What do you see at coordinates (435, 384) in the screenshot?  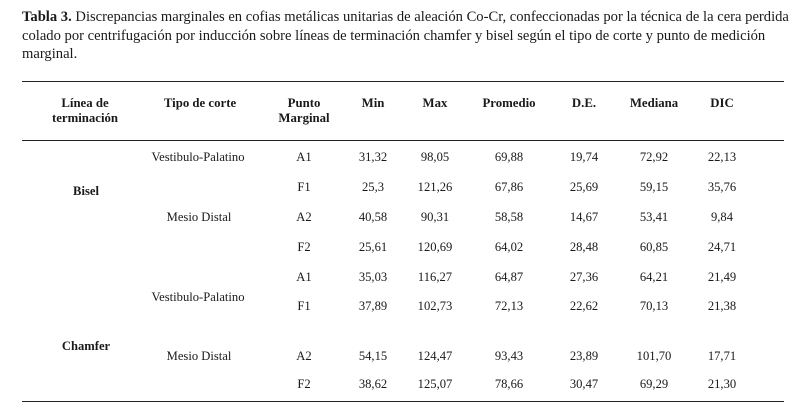 I see `cell-max: 125,07` at bounding box center [435, 384].